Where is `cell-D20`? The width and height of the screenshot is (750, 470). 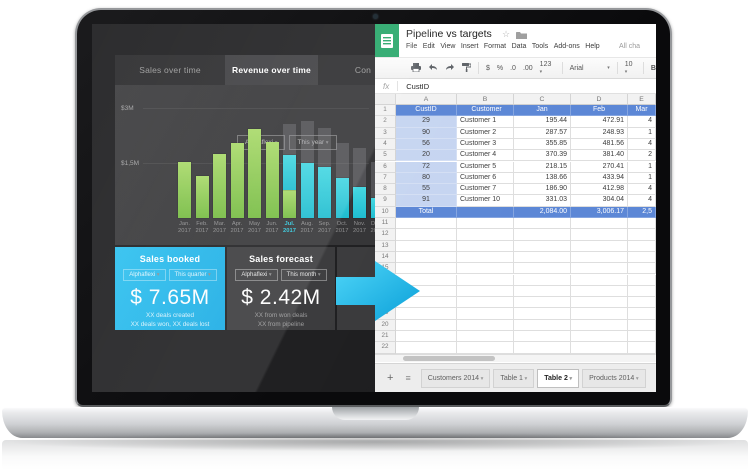
cell-D20 is located at coordinates (599, 325).